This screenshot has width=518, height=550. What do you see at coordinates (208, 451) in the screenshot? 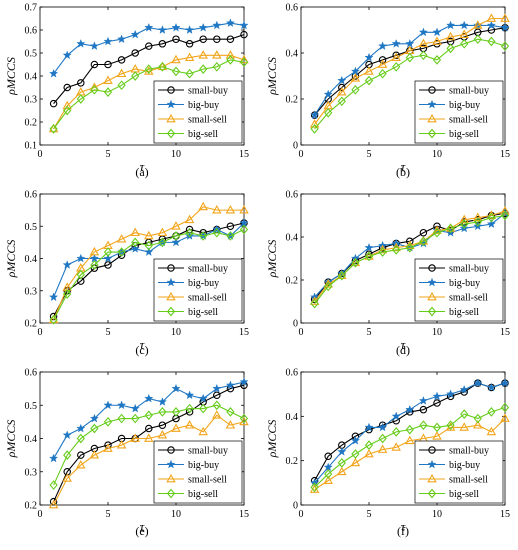
I see `legend-label: small-buy` at bounding box center [208, 451].